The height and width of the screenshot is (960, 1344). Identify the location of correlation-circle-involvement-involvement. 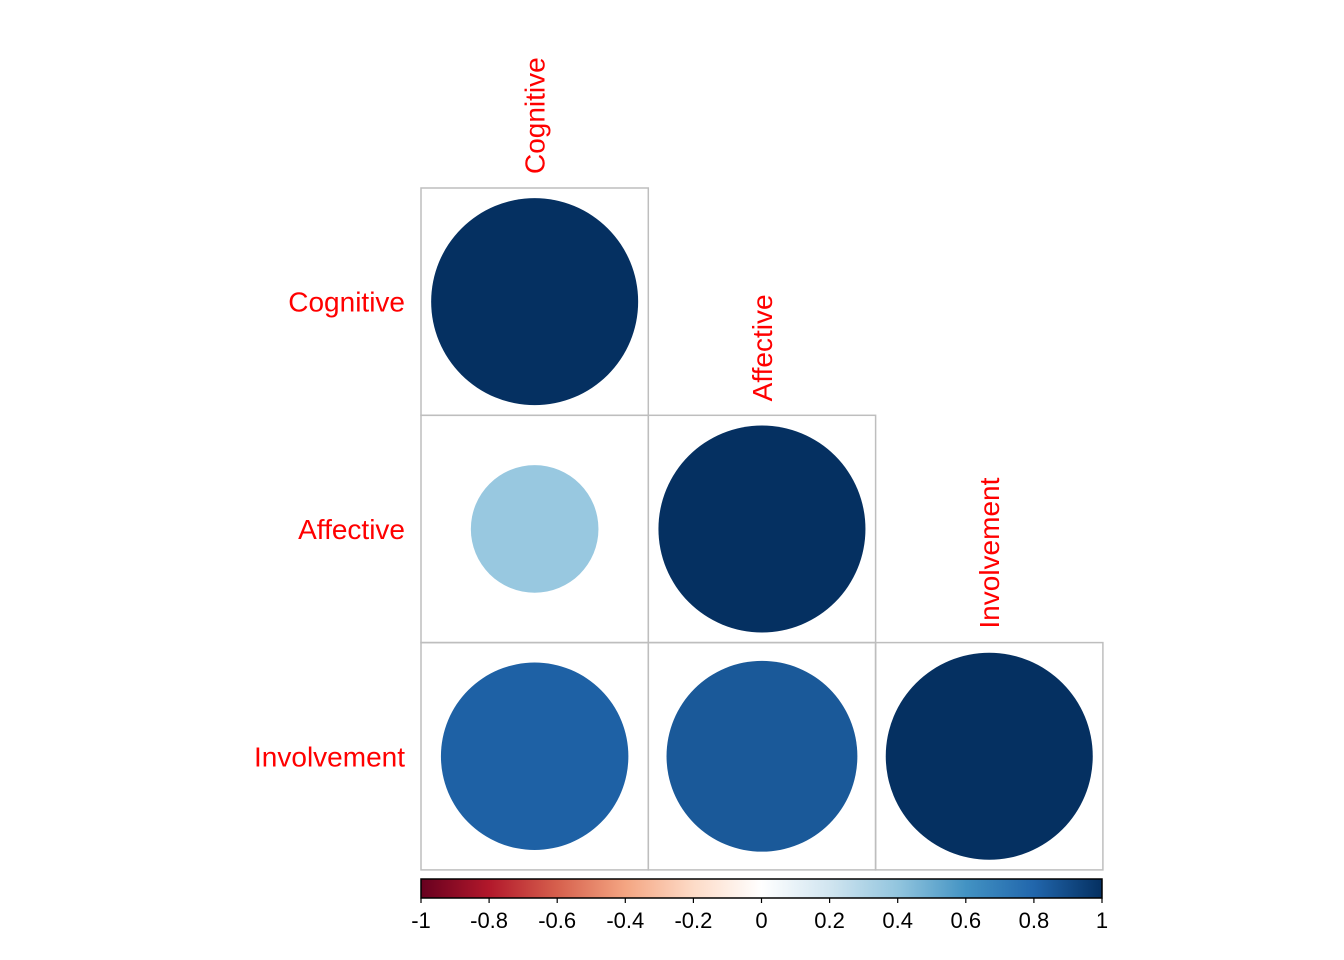
(989, 756).